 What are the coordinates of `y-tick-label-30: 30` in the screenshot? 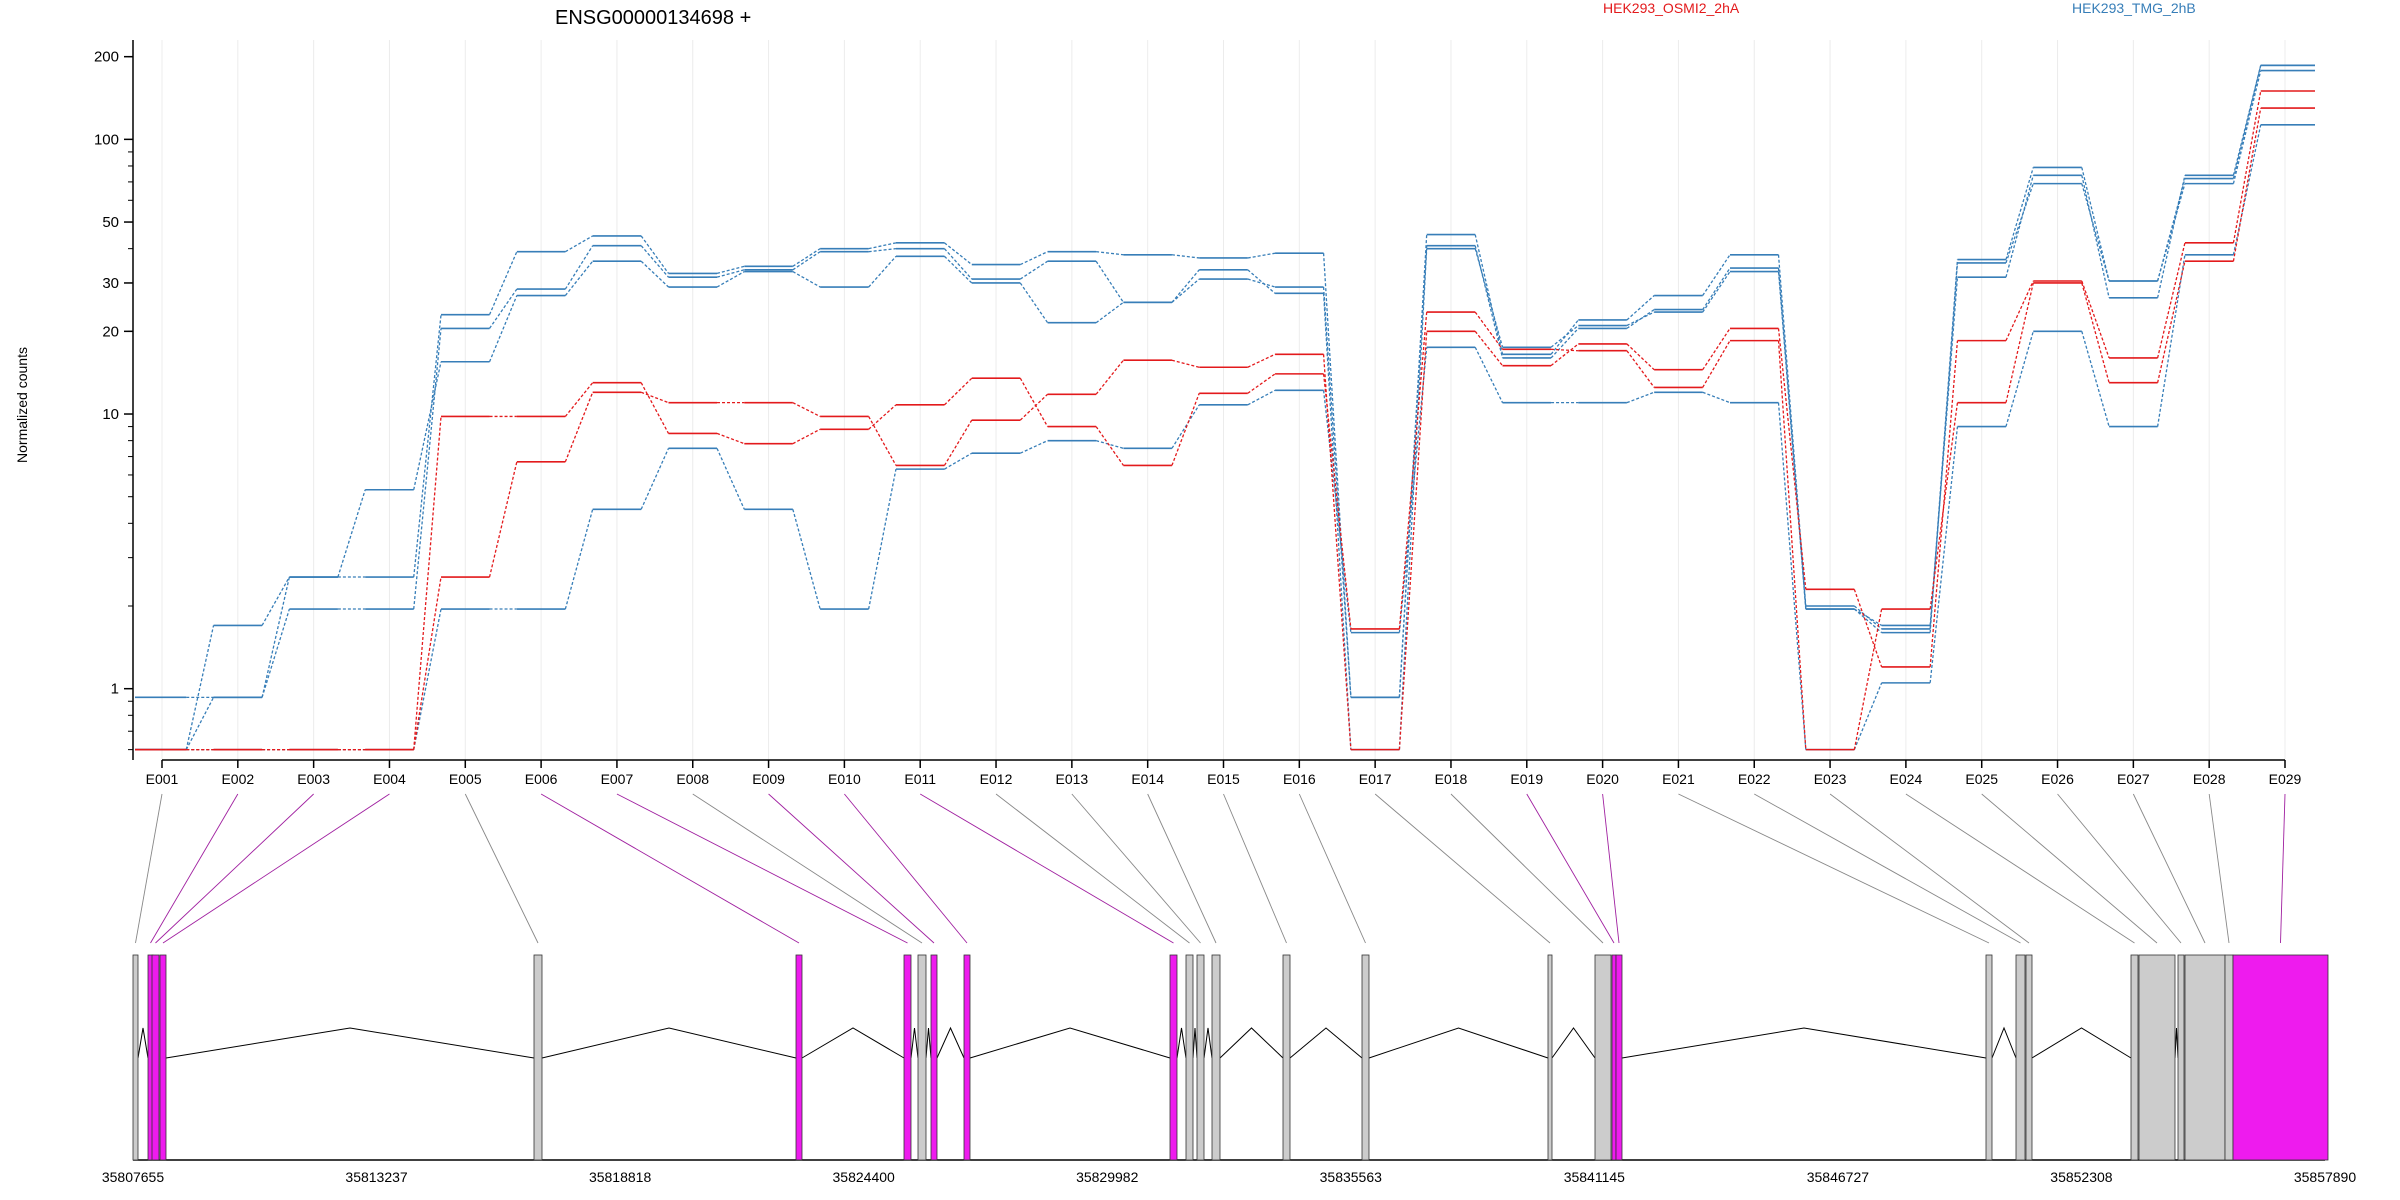 It's located at (110, 283).